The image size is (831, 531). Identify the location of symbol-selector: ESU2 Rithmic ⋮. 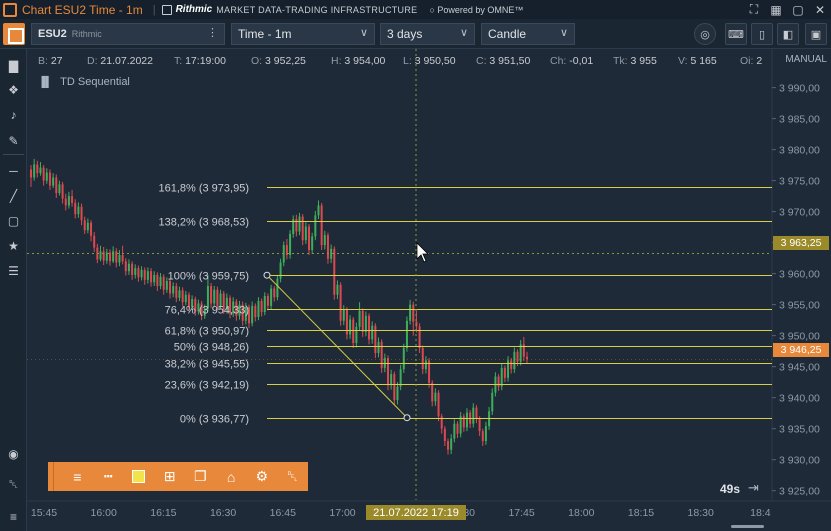
(128, 34).